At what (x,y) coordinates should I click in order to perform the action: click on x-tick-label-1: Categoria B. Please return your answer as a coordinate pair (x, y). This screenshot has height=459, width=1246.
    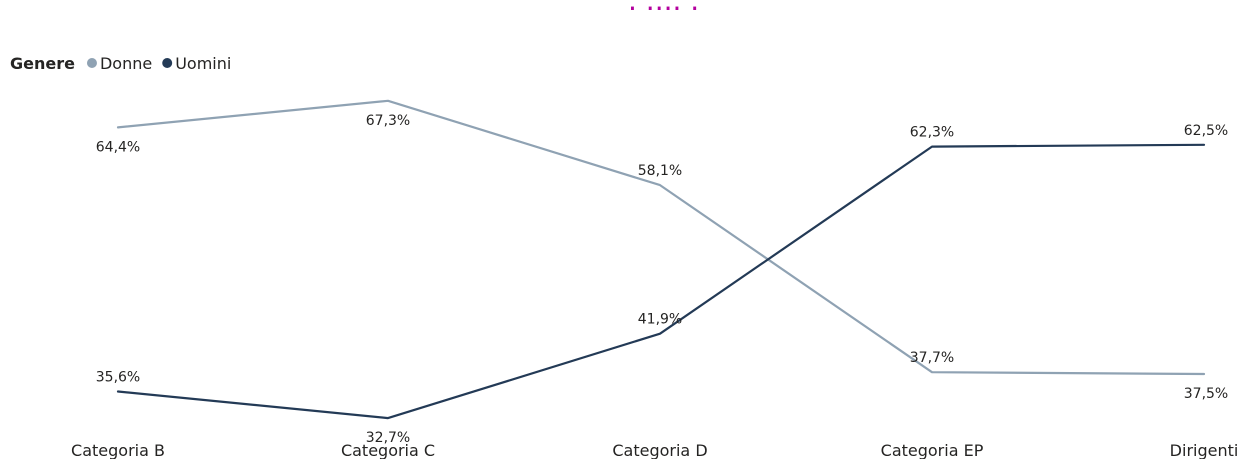
    Looking at the image, I should click on (118, 450).